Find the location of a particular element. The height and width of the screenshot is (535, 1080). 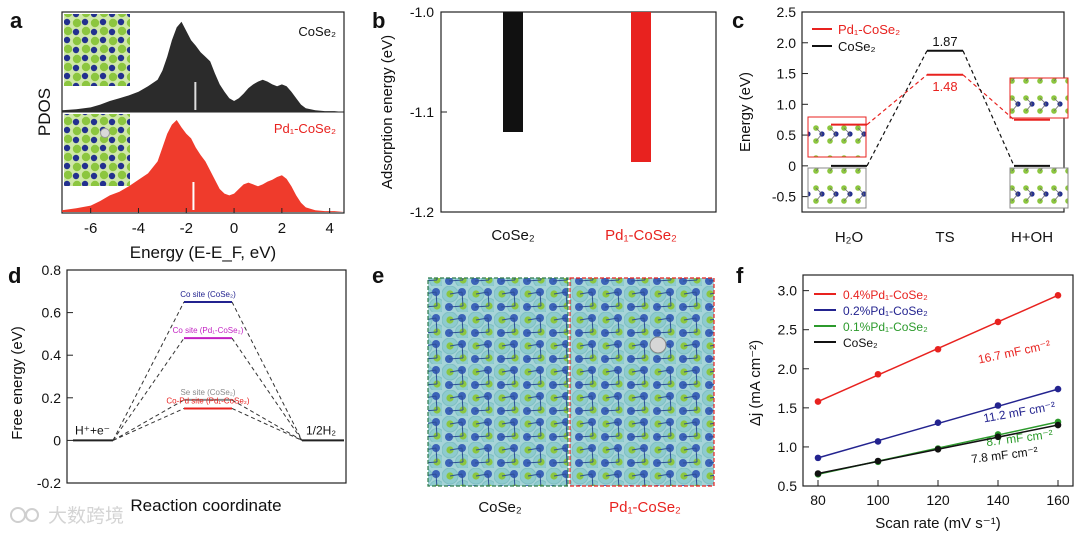

panel-e-label-cose2: CoSe₂ is located at coordinates (500, 507).